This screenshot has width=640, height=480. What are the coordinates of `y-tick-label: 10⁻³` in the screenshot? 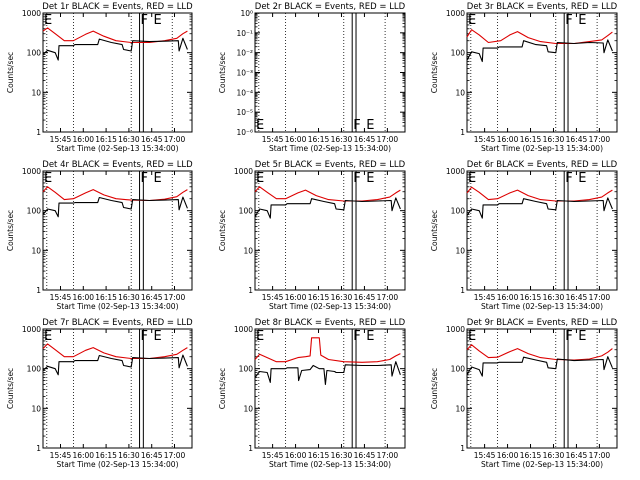 It's located at (244, 73).